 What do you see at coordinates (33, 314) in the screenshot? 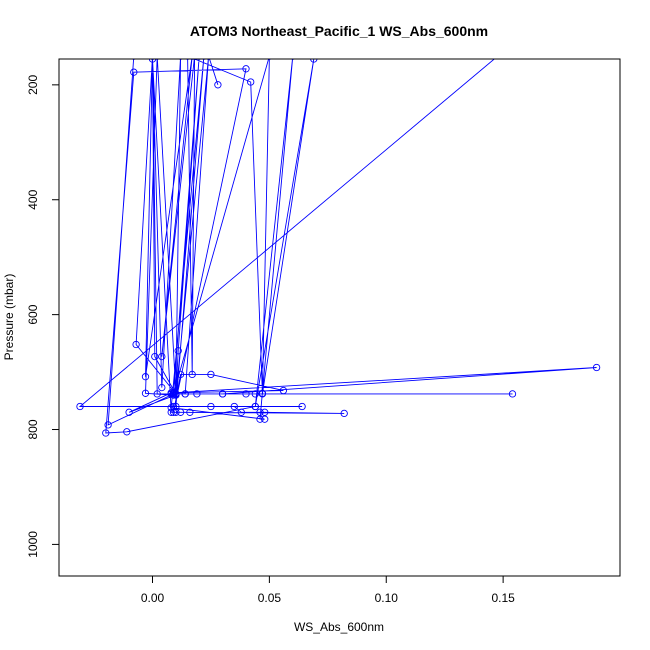
I see `y-tick-label: 600` at bounding box center [33, 314].